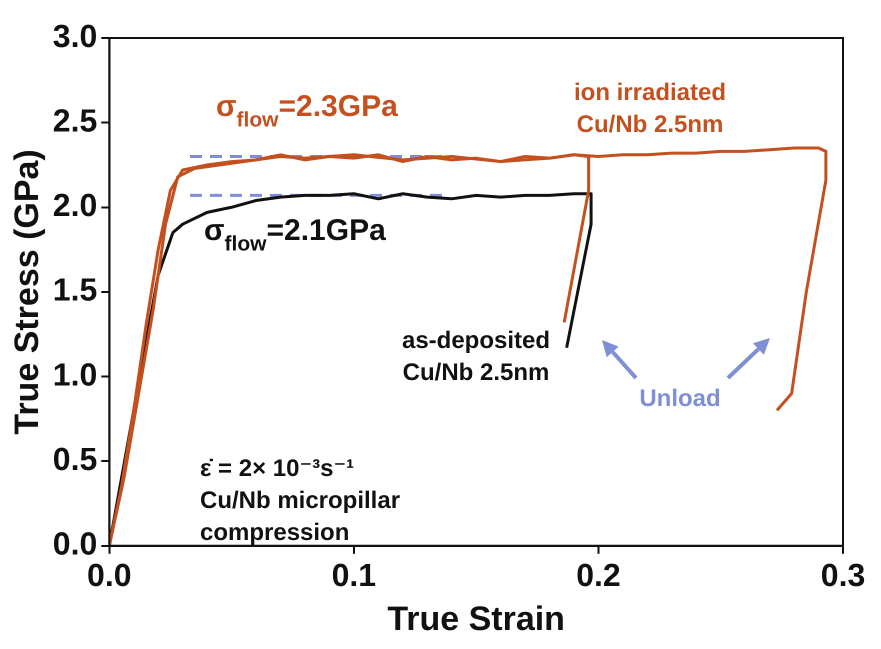  I want to click on series-label: ion irradiated Cu/Nb 2.5nm, so click(650, 108).